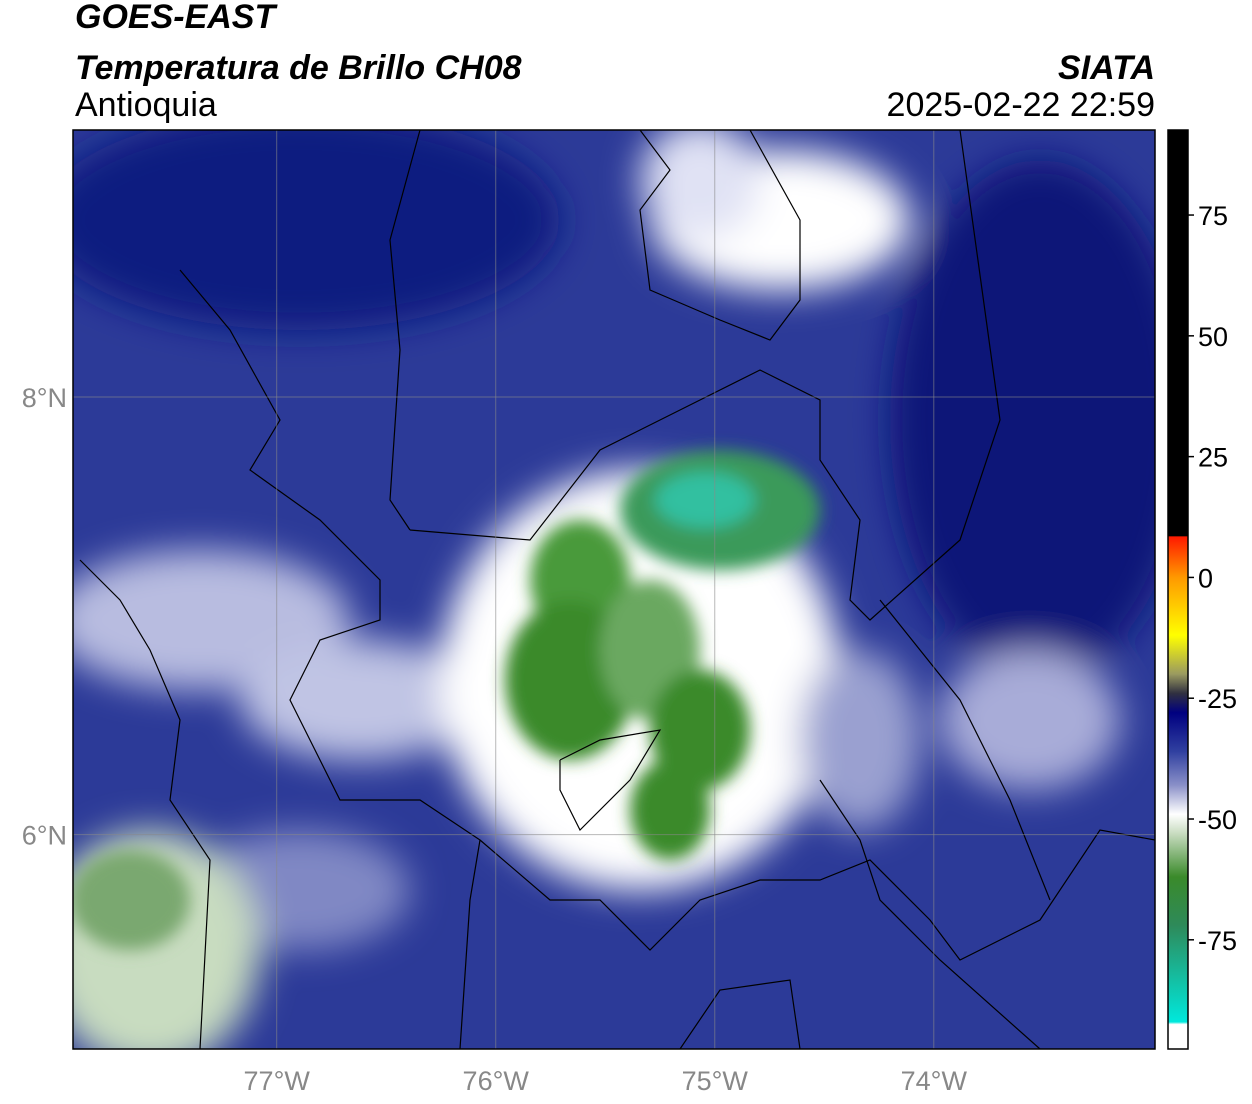 The width and height of the screenshot is (1252, 1104). I want to click on colorbar-tick-label: -25, so click(1217, 699).